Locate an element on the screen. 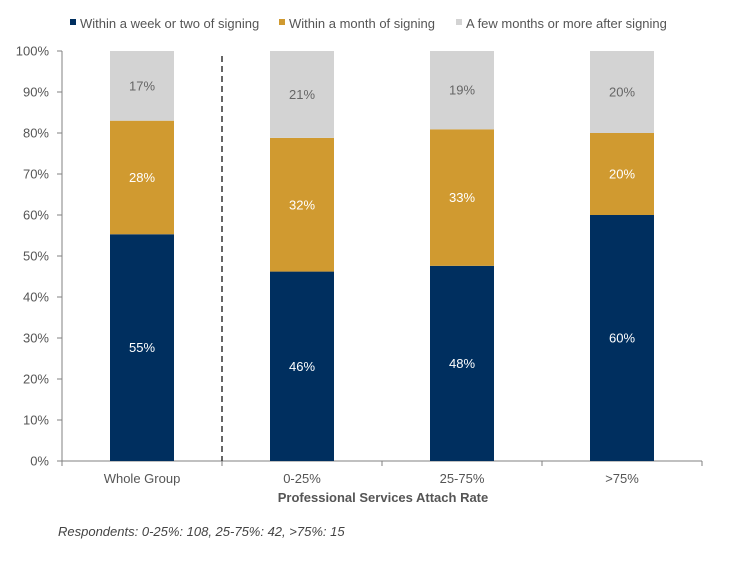  y-tick-label: 10% is located at coordinates (36, 420).